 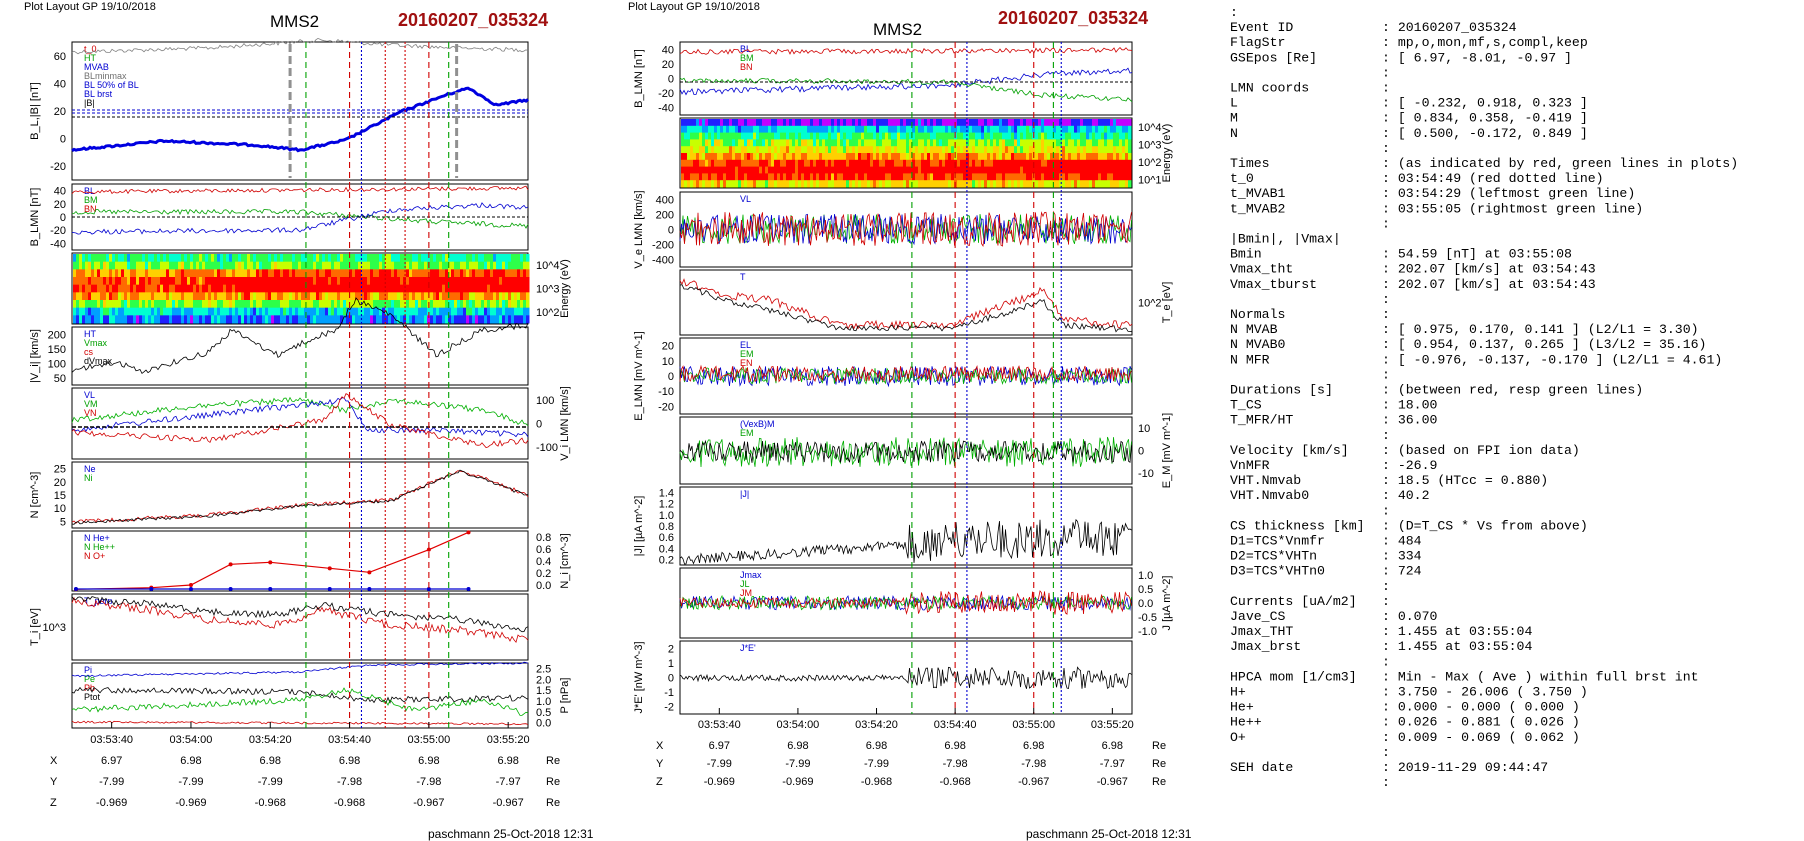 What do you see at coordinates (543, 538) in the screenshot?
I see `left-tick-label: 0.8` at bounding box center [543, 538].